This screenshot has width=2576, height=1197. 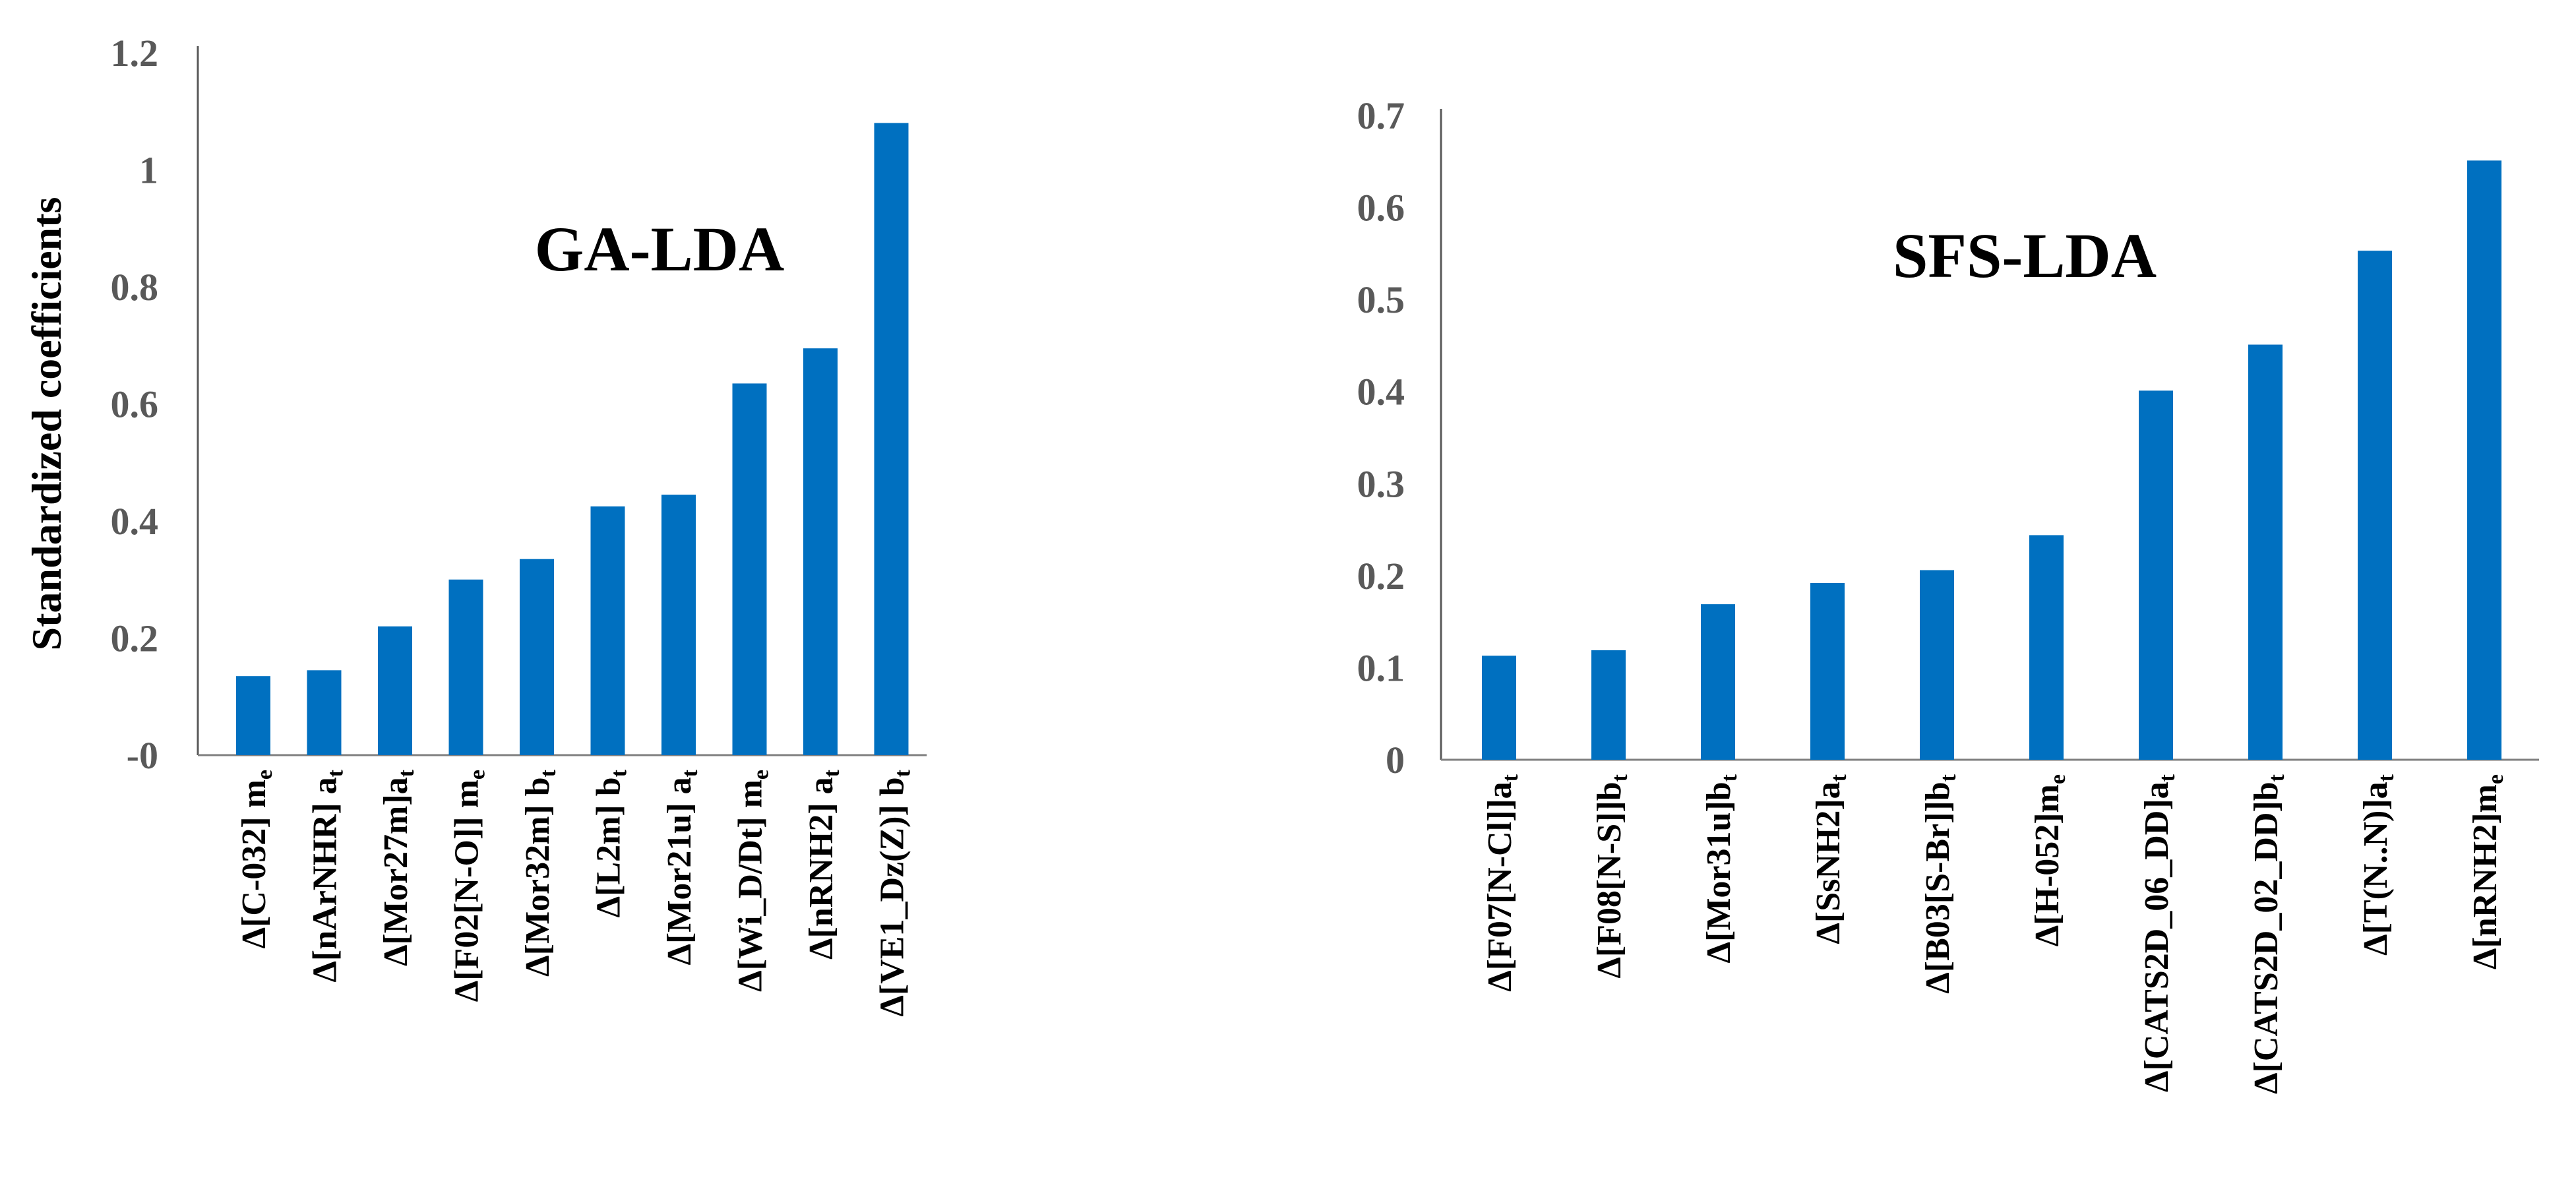 I want to click on x-tick-label: Δ[Mor32m] bt, so click(x=540, y=873).